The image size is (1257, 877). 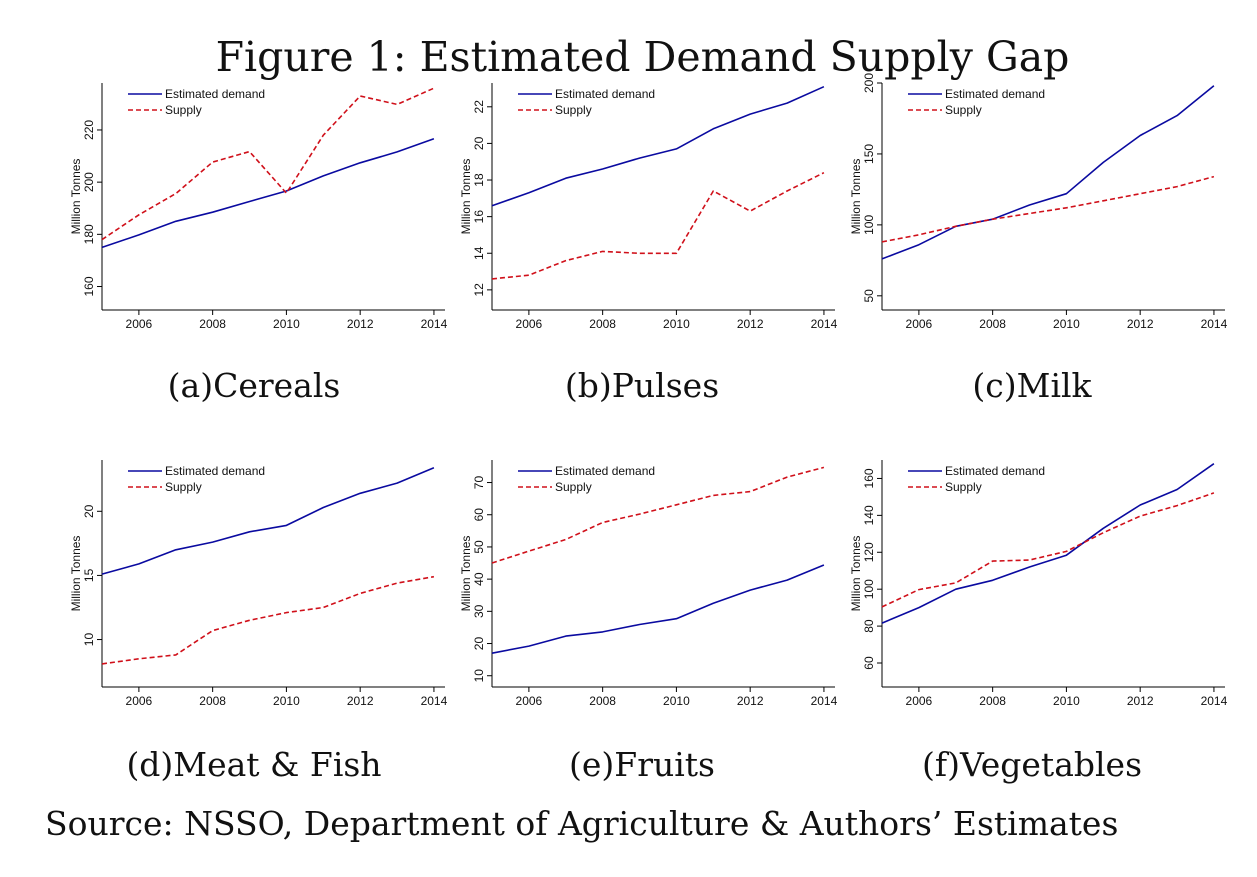 What do you see at coordinates (824, 324) in the screenshot?
I see `x-tick-label-b-4: 2014` at bounding box center [824, 324].